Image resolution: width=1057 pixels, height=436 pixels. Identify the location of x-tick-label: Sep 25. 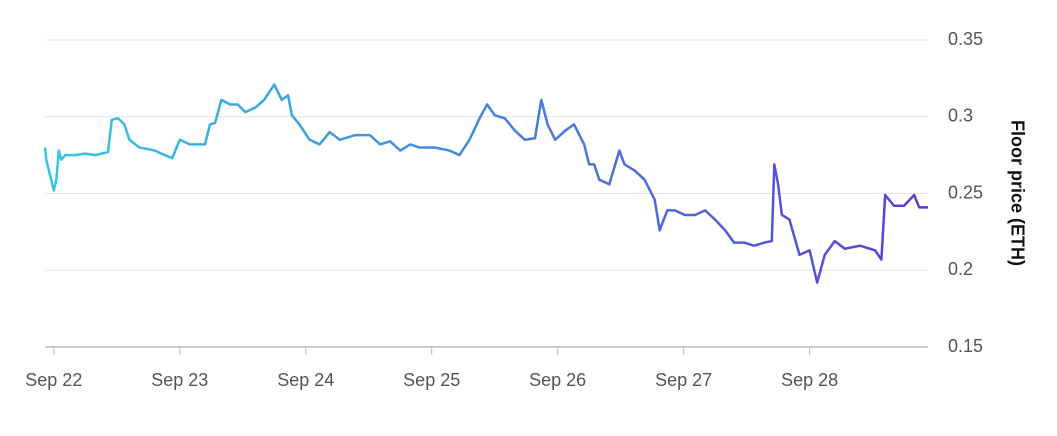
(431, 380).